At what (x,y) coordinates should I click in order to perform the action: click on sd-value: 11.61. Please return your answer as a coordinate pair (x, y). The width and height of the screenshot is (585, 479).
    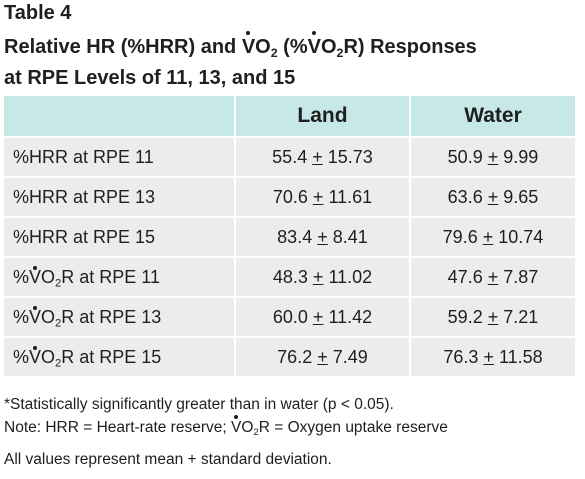
    Looking at the image, I should click on (350, 196).